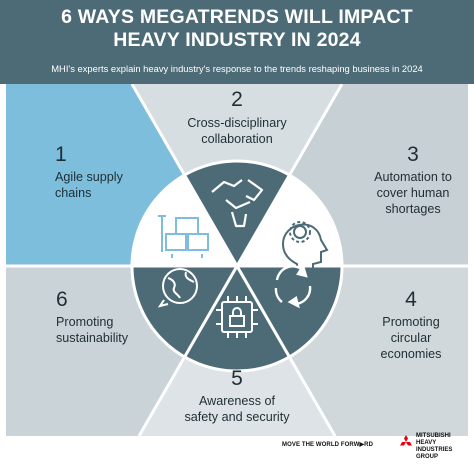 The image size is (474, 474). What do you see at coordinates (236, 139) in the screenshot?
I see `trend-2-line-2: collaboration` at bounding box center [236, 139].